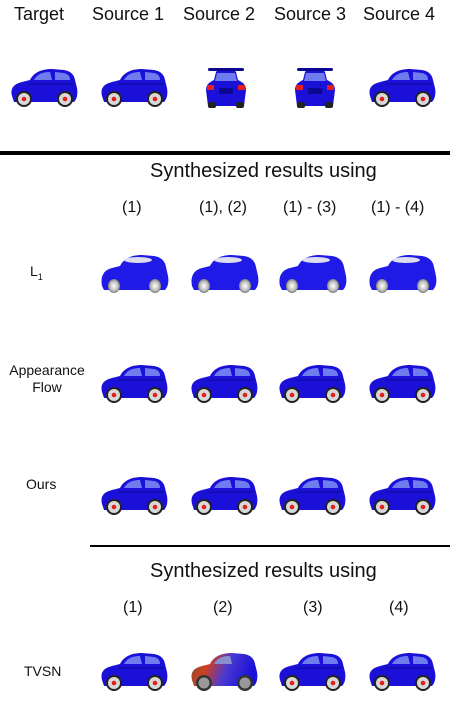 This screenshot has width=450, height=727. What do you see at coordinates (47, 370) in the screenshot?
I see `row-label-appearance-flow-line-1: Appearance` at bounding box center [47, 370].